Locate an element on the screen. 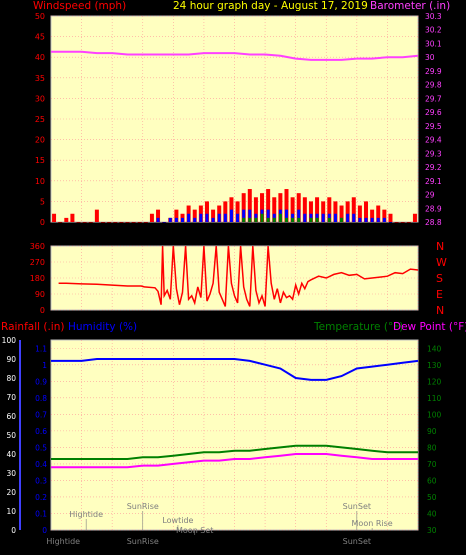  wind-x-tick: 22 is located at coordinates (387, 233).